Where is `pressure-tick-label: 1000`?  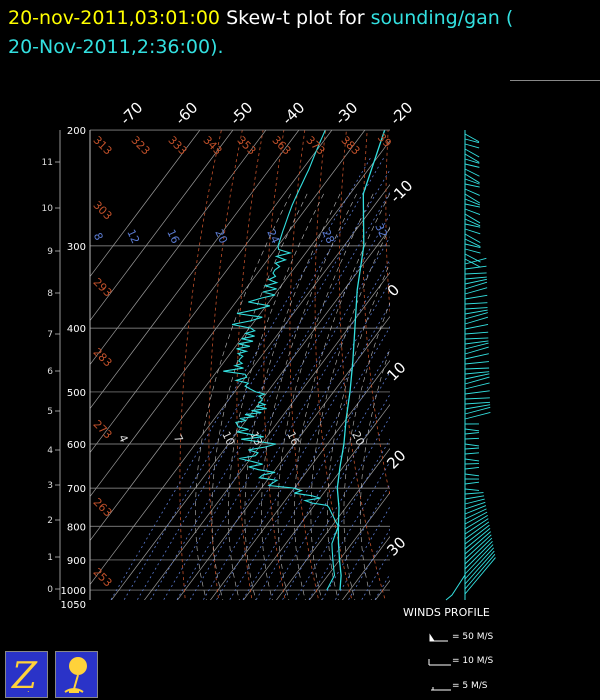 pressure-tick-label: 1000 is located at coordinates (73, 591).